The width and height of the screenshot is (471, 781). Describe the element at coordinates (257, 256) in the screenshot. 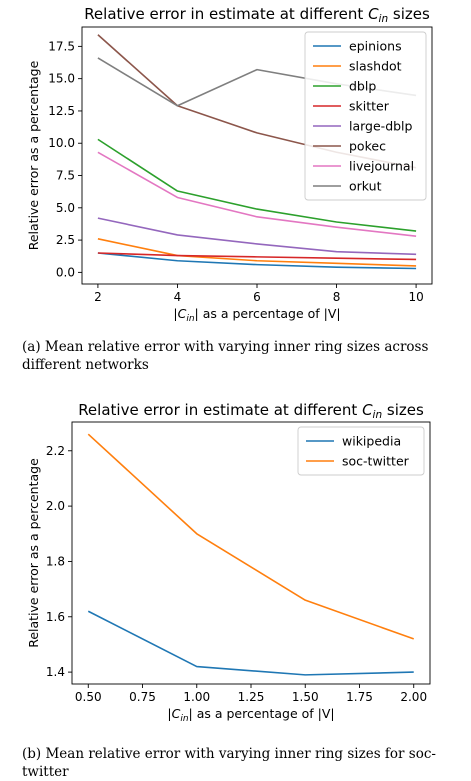

I see `series-line-skitter` at that location.